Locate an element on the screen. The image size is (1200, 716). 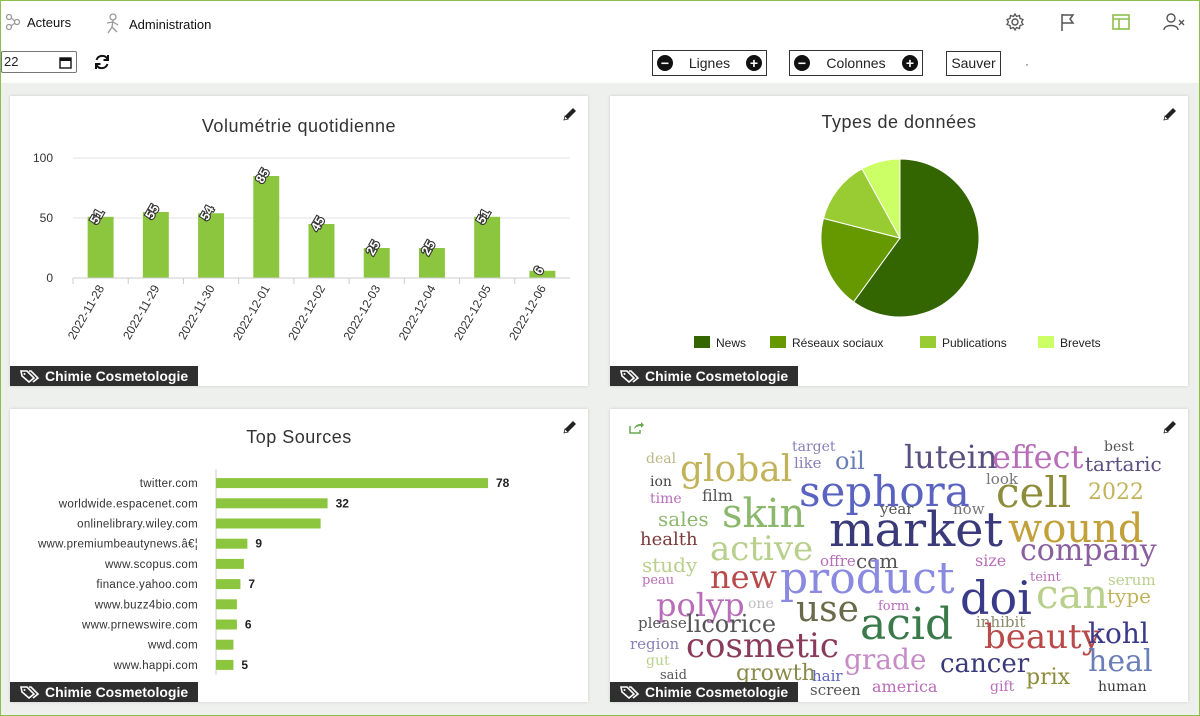
word-cloud-word: peau is located at coordinates (658, 580).